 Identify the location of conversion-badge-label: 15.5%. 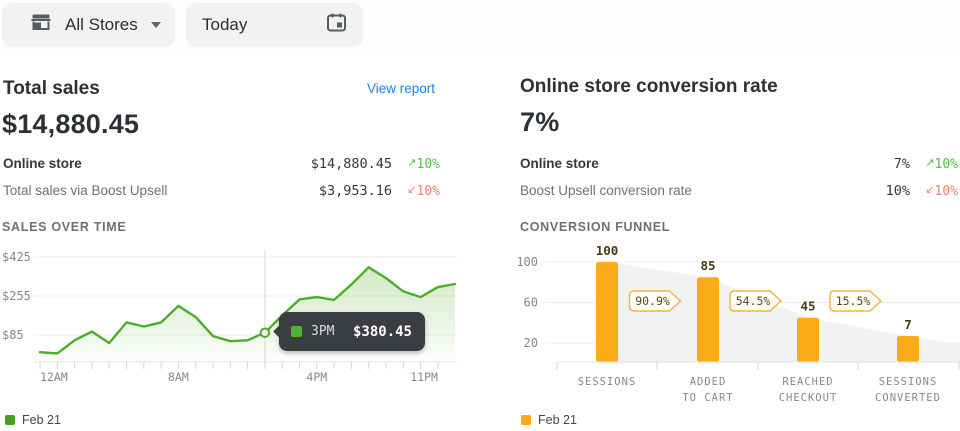
(853, 301).